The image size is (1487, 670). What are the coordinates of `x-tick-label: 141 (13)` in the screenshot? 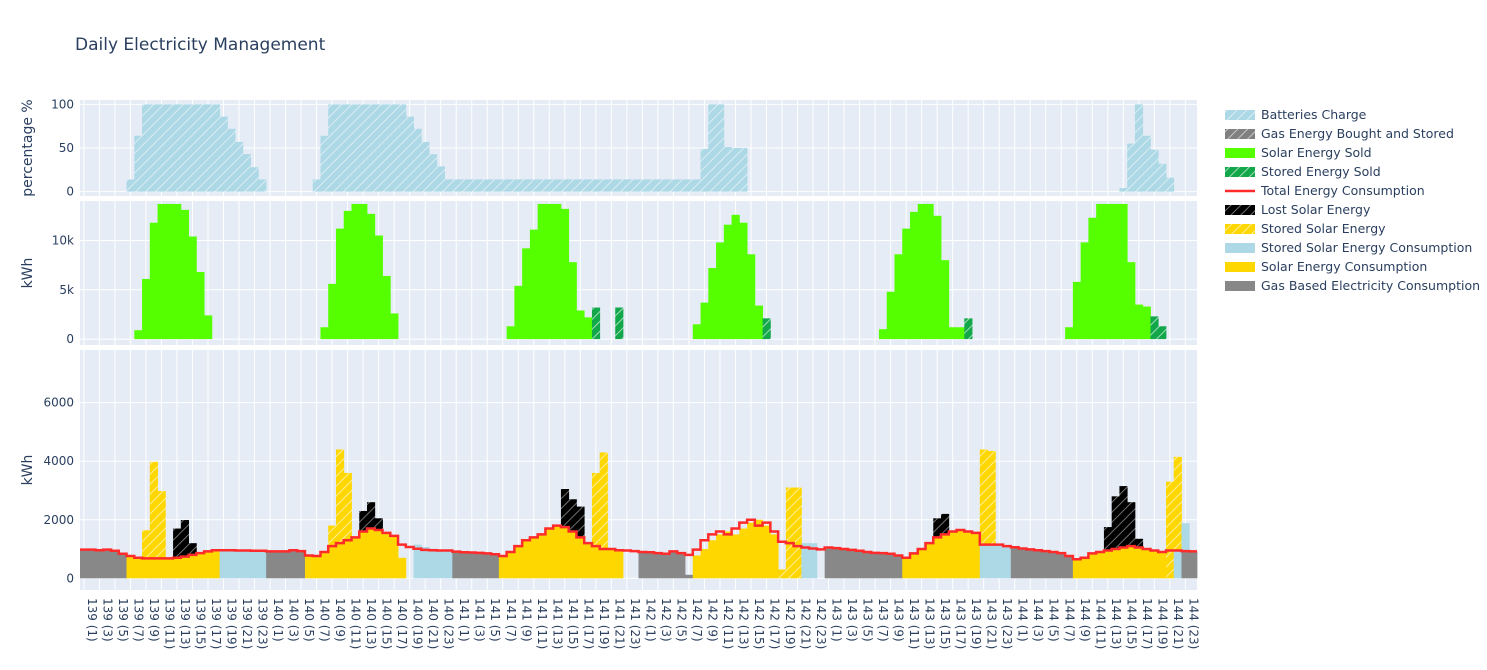 It's located at (557, 623).